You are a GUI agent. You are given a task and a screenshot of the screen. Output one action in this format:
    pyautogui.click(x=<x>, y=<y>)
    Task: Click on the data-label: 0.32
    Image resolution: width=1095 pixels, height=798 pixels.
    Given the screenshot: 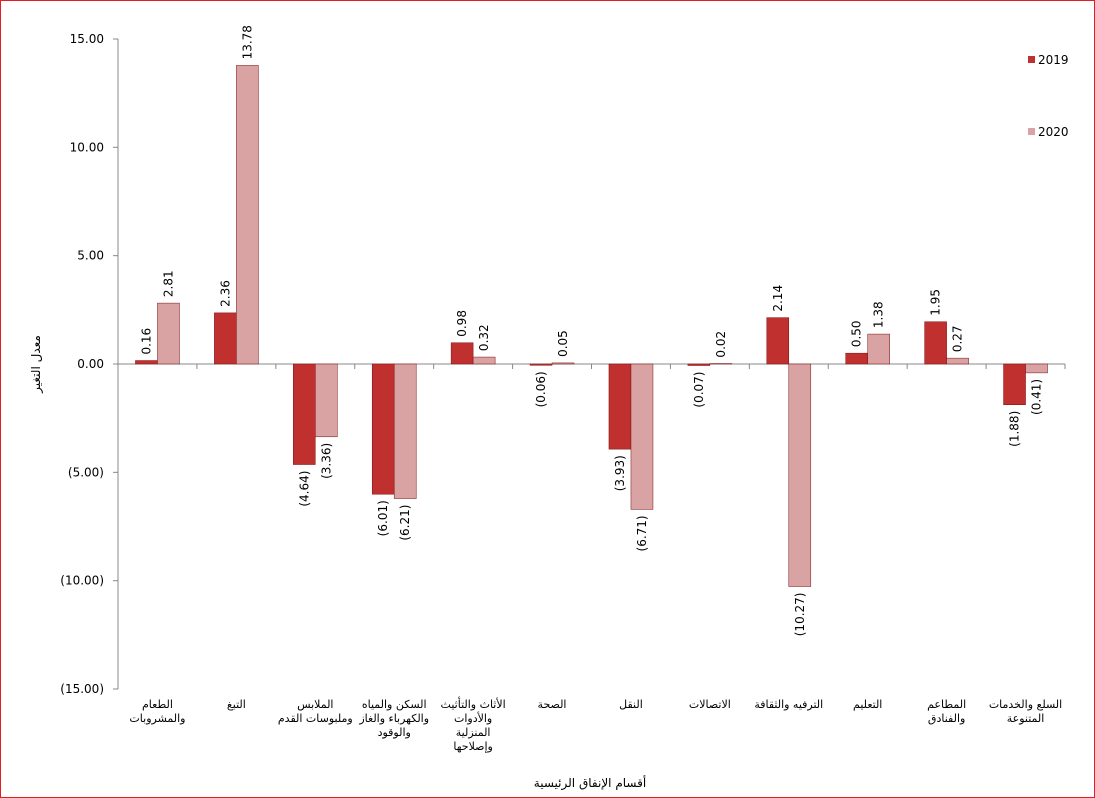 What is the action you would take?
    pyautogui.click(x=484, y=337)
    